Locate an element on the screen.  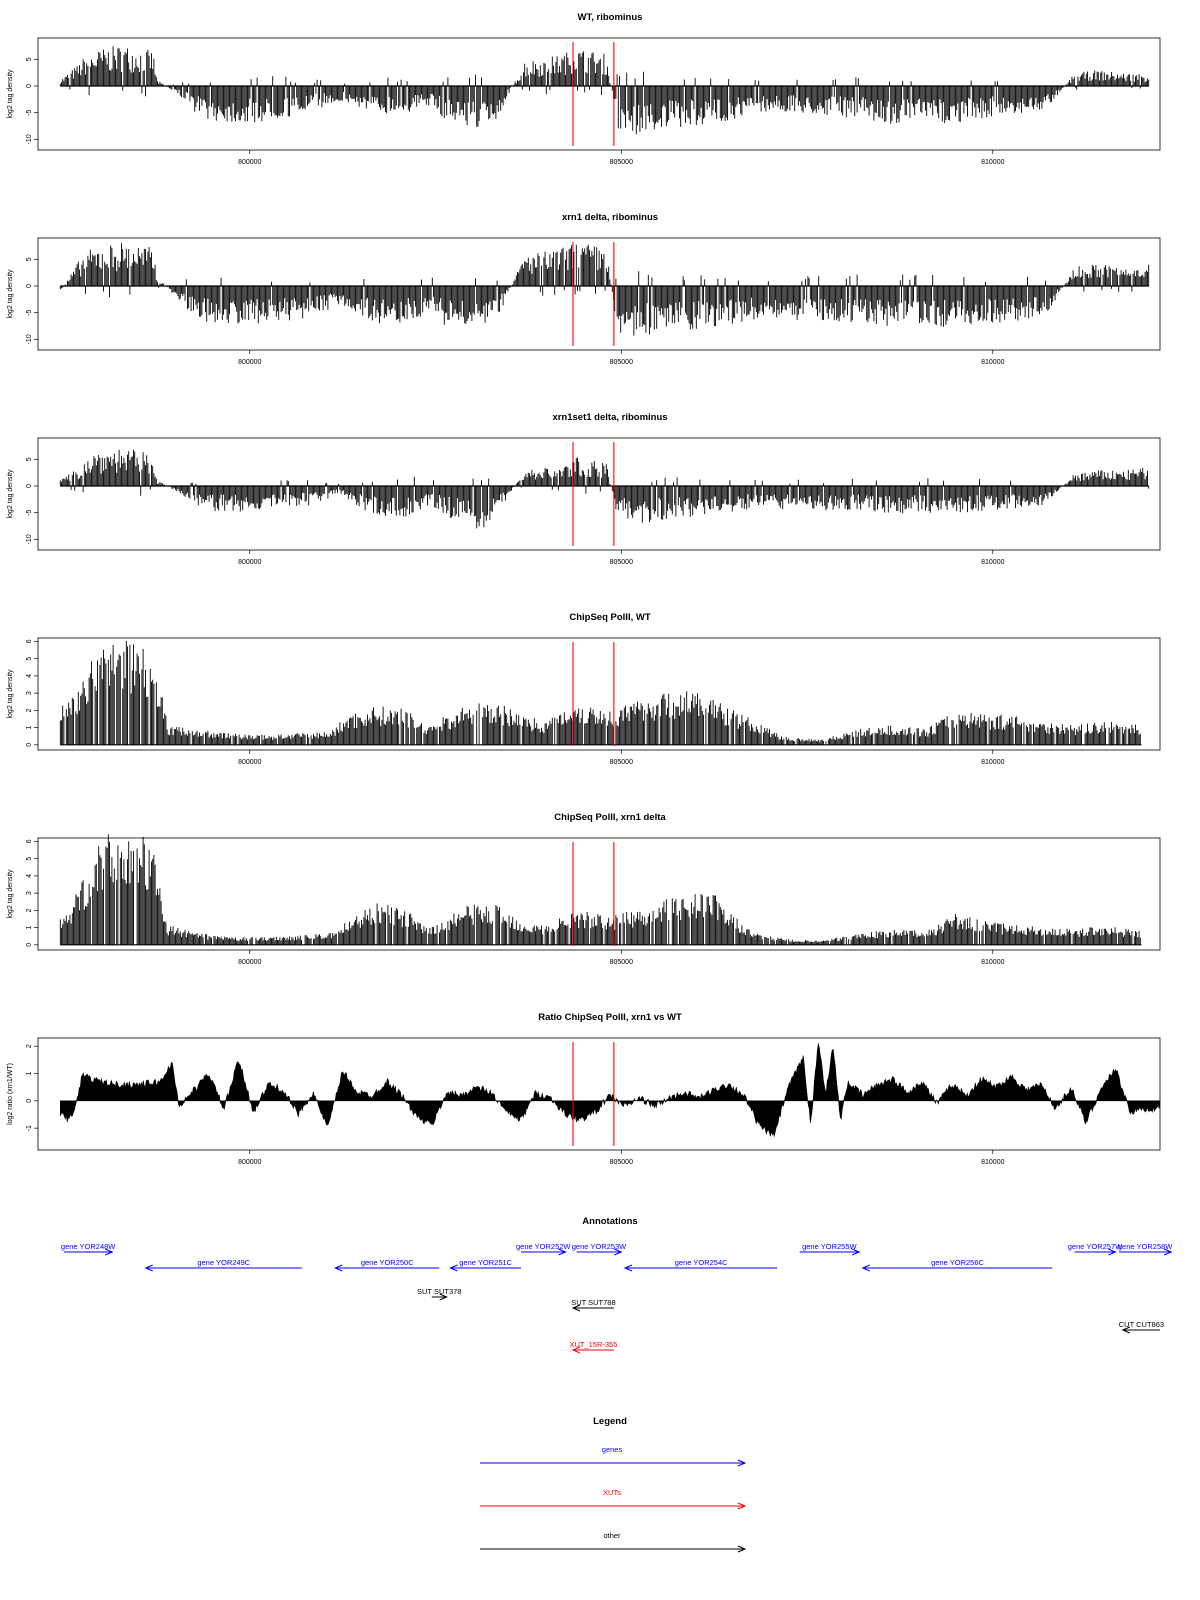
chart-title: xrn1 delta, ribominus is located at coordinates (610, 217).